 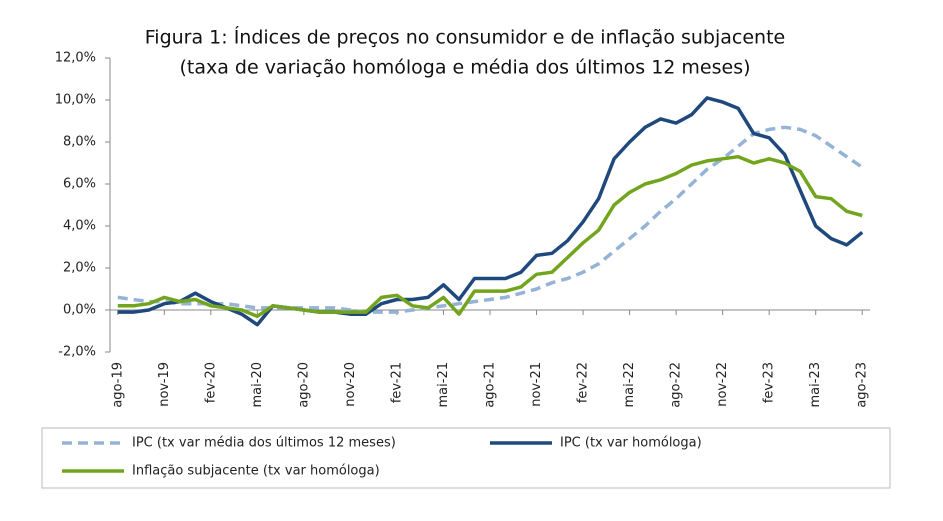 I want to click on x-tick-label: ago-19, so click(x=117, y=385).